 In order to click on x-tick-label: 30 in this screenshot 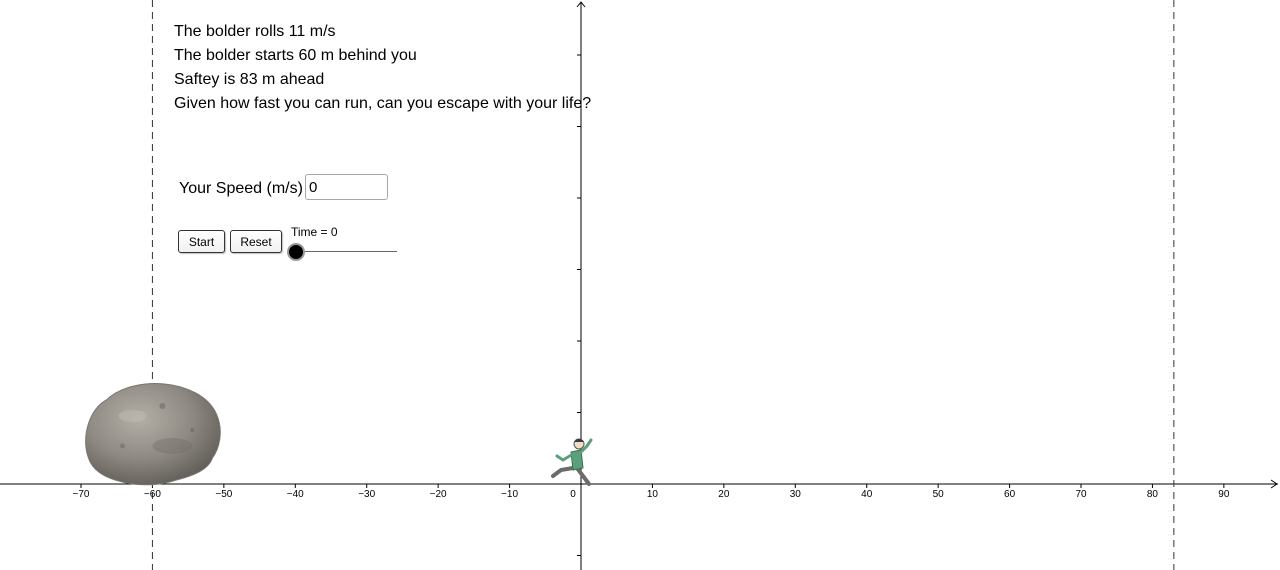, I will do `click(796, 494)`.